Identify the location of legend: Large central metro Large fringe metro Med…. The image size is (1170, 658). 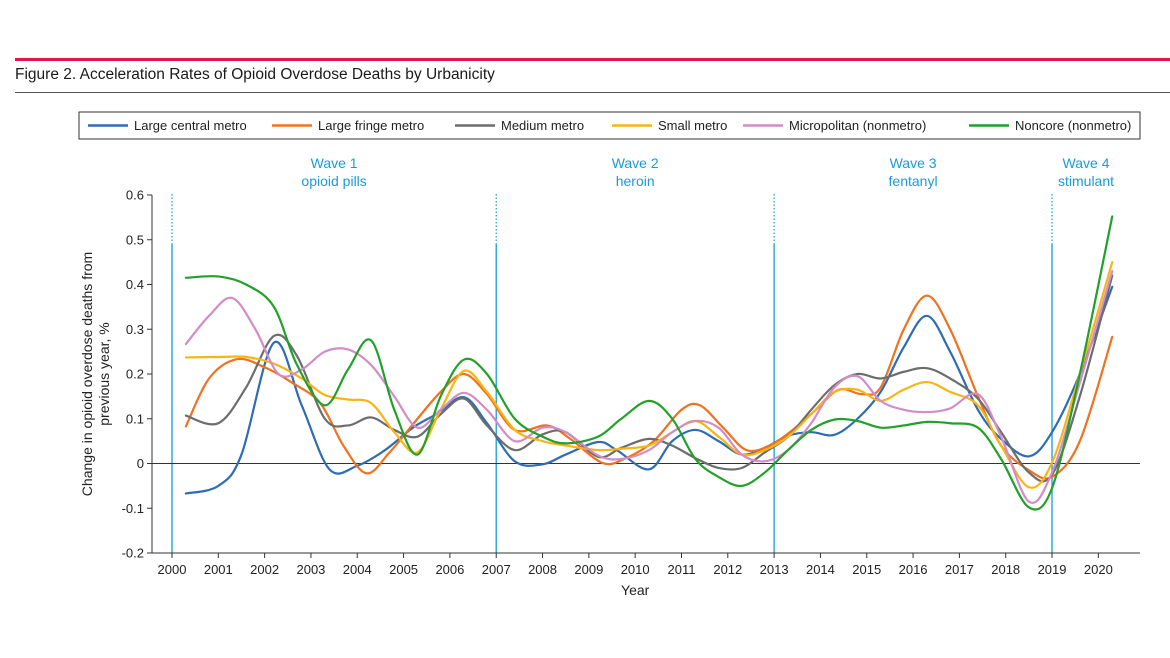
(609, 125).